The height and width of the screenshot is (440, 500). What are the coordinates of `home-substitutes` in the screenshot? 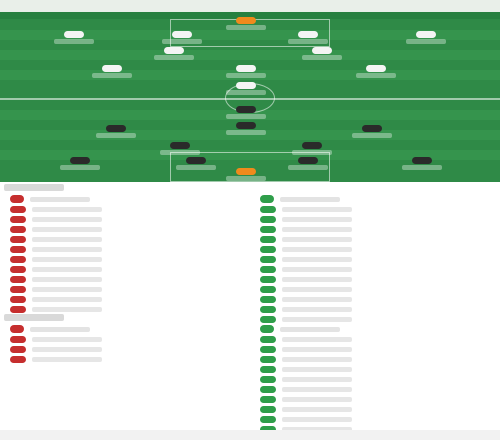 It's located at (130, 254).